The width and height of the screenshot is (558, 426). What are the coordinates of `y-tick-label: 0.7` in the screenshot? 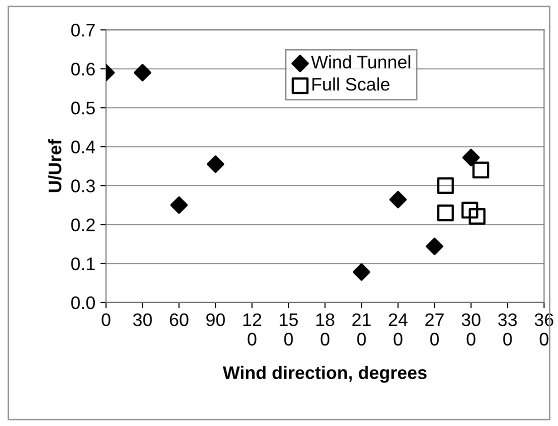 It's located at (83, 30).